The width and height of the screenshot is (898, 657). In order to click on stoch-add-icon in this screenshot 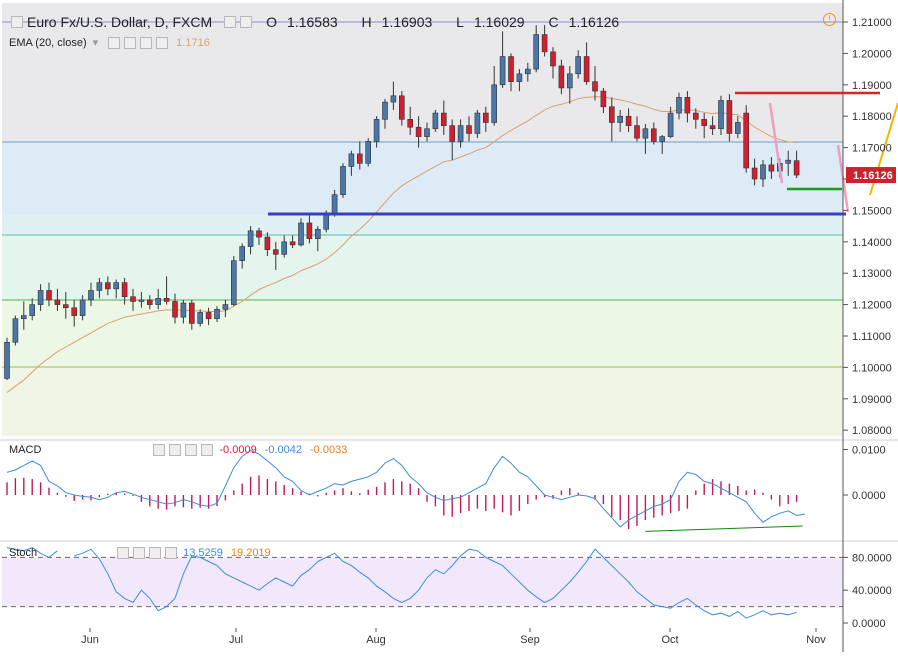, I will do `click(155, 553)`.